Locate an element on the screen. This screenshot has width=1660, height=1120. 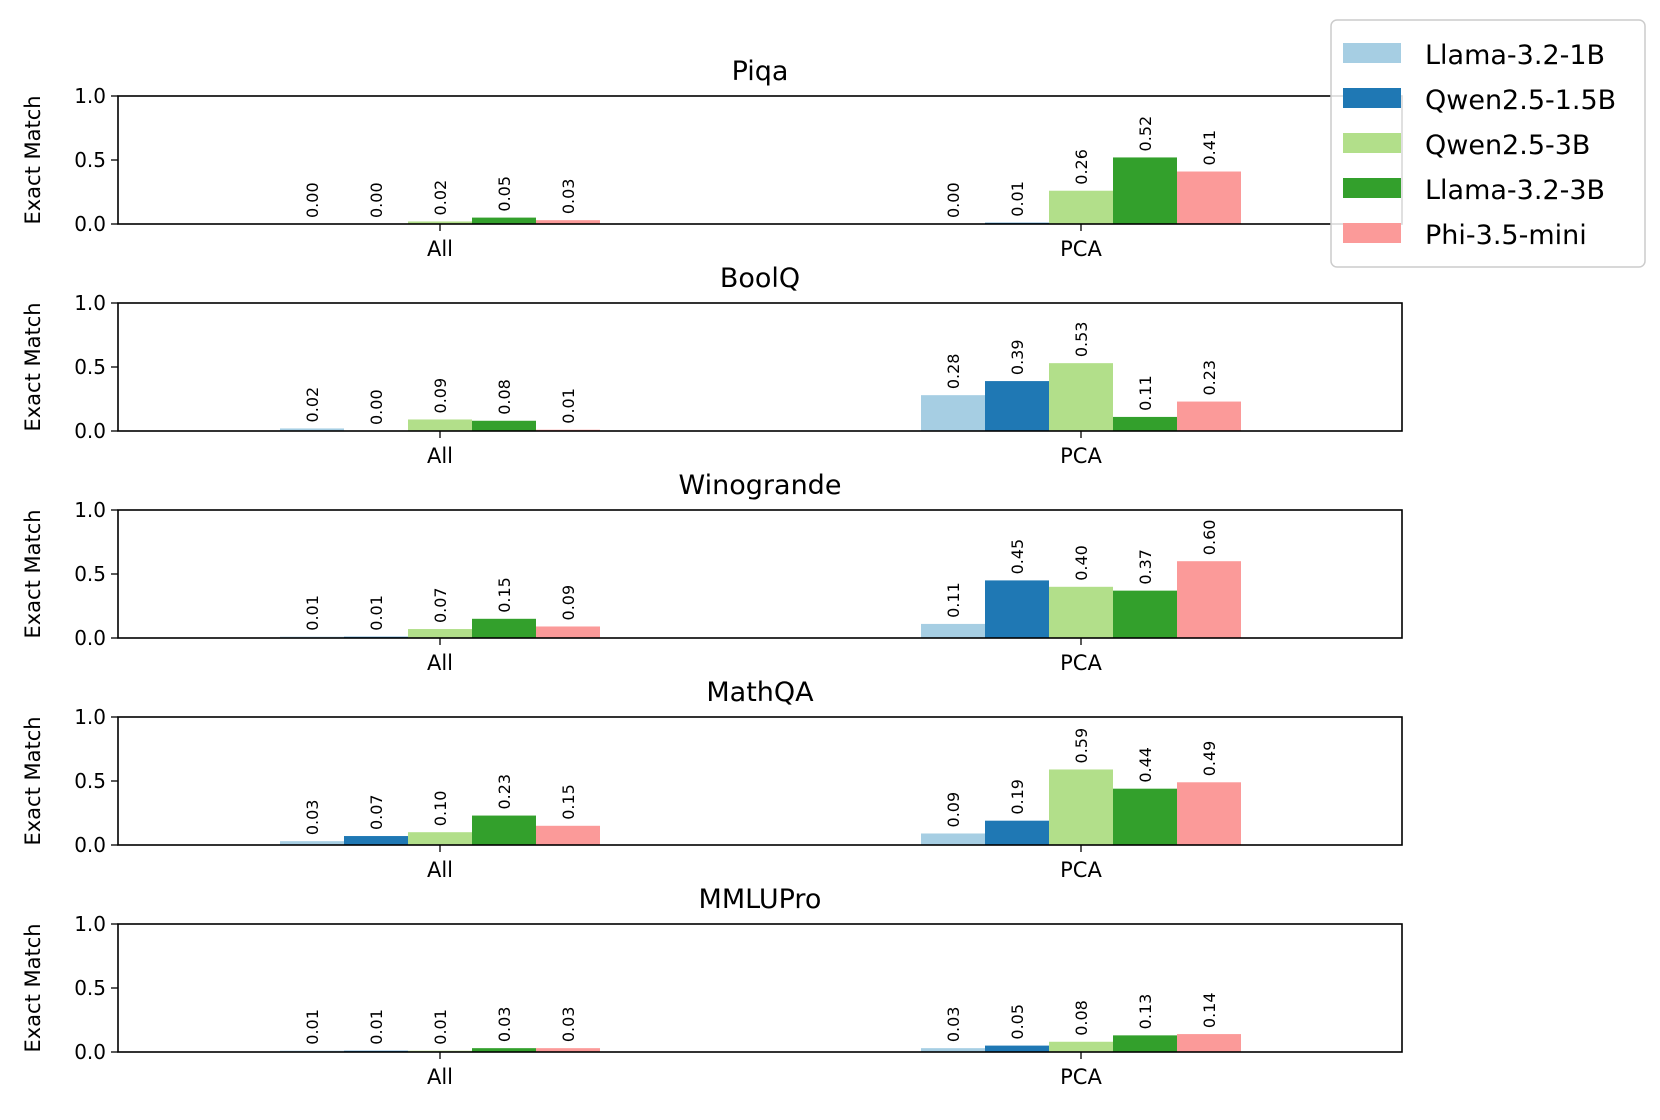
bar-value-label: 0.26 is located at coordinates (1081, 167).